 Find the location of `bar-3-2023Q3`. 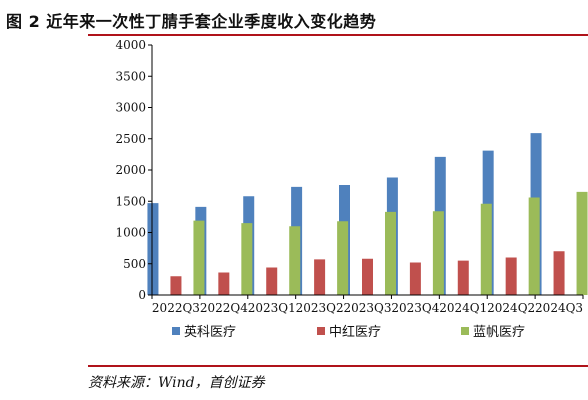

bar-3-2023Q3 is located at coordinates (390, 253).